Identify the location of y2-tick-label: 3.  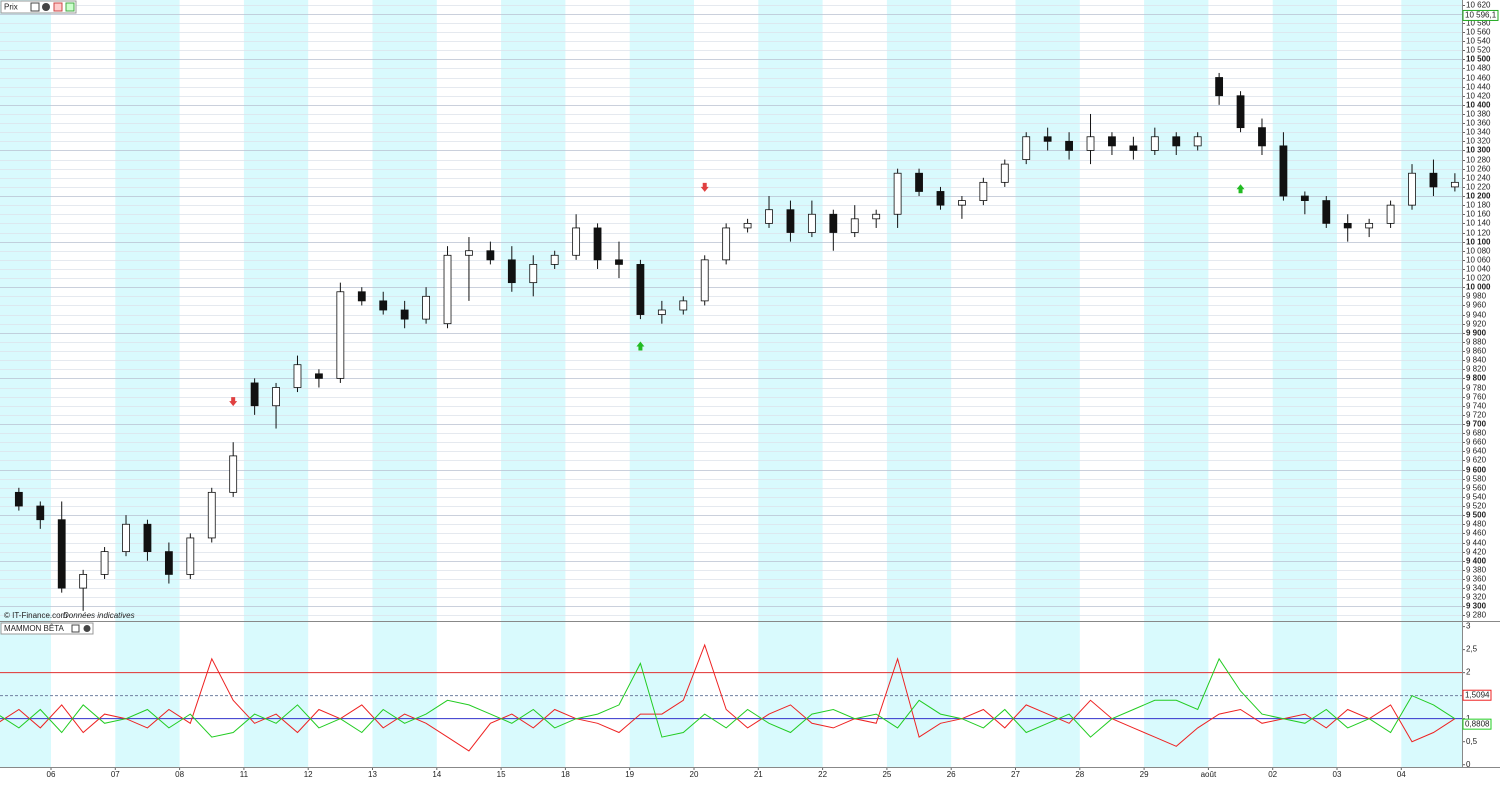
(1468, 626).